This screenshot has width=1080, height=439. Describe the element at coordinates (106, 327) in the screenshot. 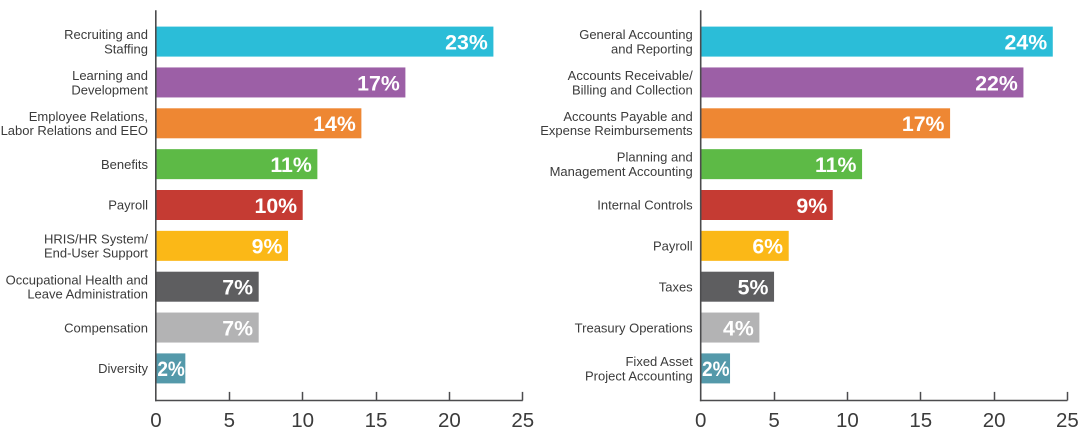

I see `svg-text: Compensation` at that location.